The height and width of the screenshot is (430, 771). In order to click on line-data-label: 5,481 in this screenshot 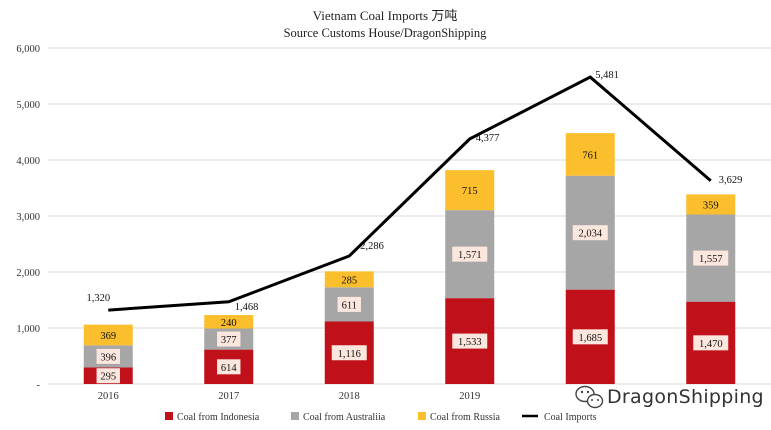, I will do `click(607, 75)`.